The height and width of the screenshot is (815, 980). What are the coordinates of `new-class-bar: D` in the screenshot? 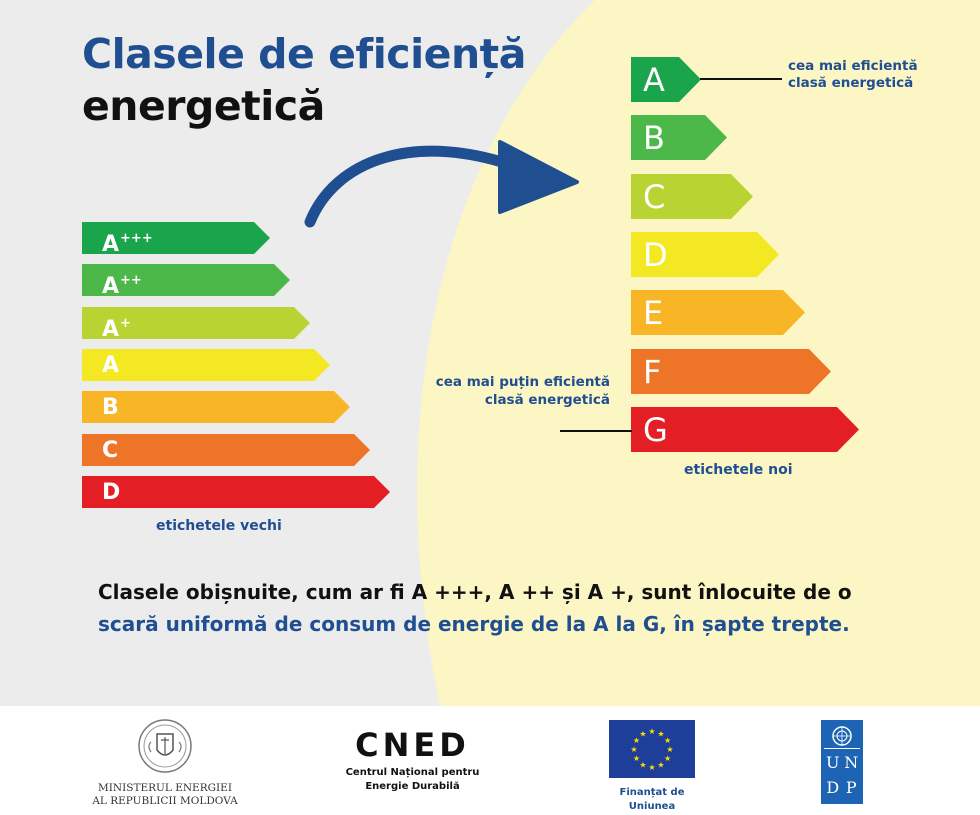 It's located at (705, 254).